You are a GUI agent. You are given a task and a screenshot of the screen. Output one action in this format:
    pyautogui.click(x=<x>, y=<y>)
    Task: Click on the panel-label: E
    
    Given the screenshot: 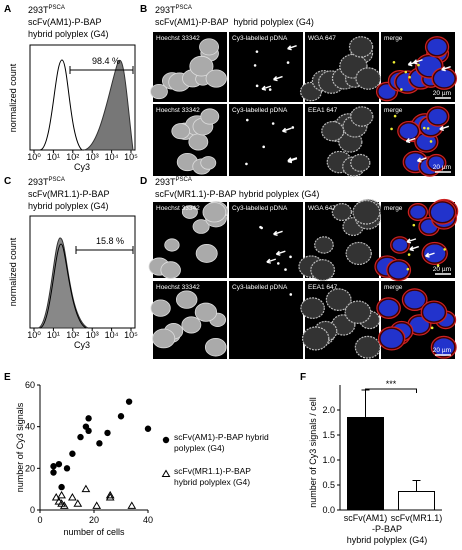 What is the action you would take?
    pyautogui.click(x=7, y=377)
    